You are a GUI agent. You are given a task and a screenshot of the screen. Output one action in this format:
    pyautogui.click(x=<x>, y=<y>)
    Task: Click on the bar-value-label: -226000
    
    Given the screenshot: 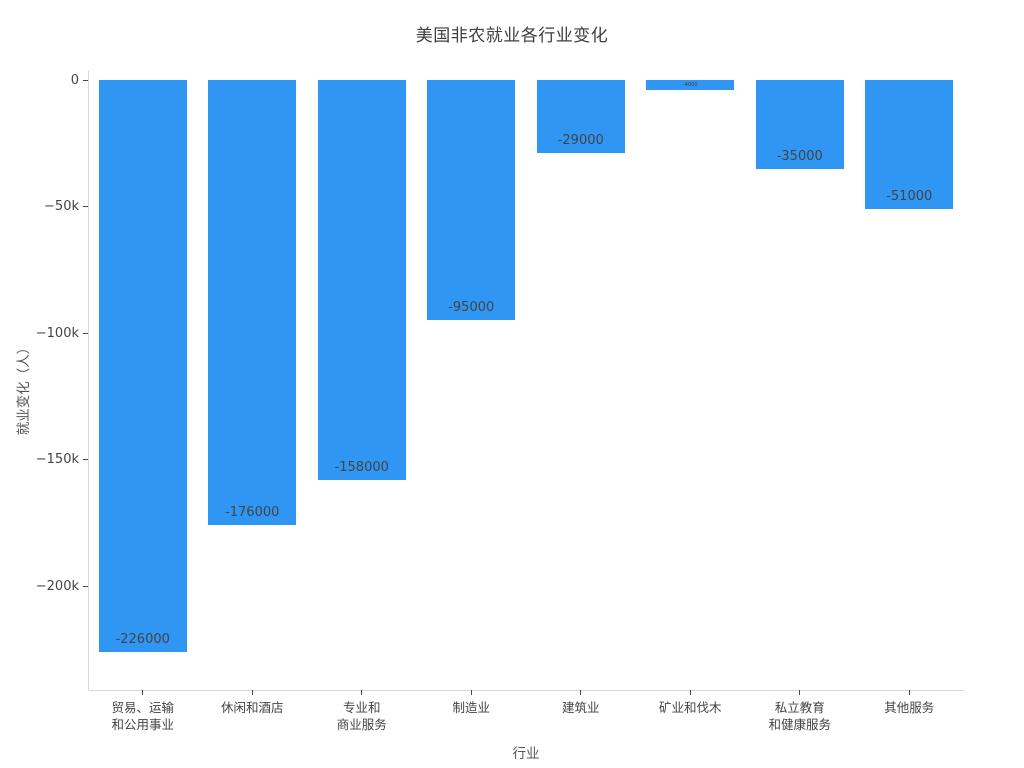 What is the action you would take?
    pyautogui.click(x=142, y=639)
    